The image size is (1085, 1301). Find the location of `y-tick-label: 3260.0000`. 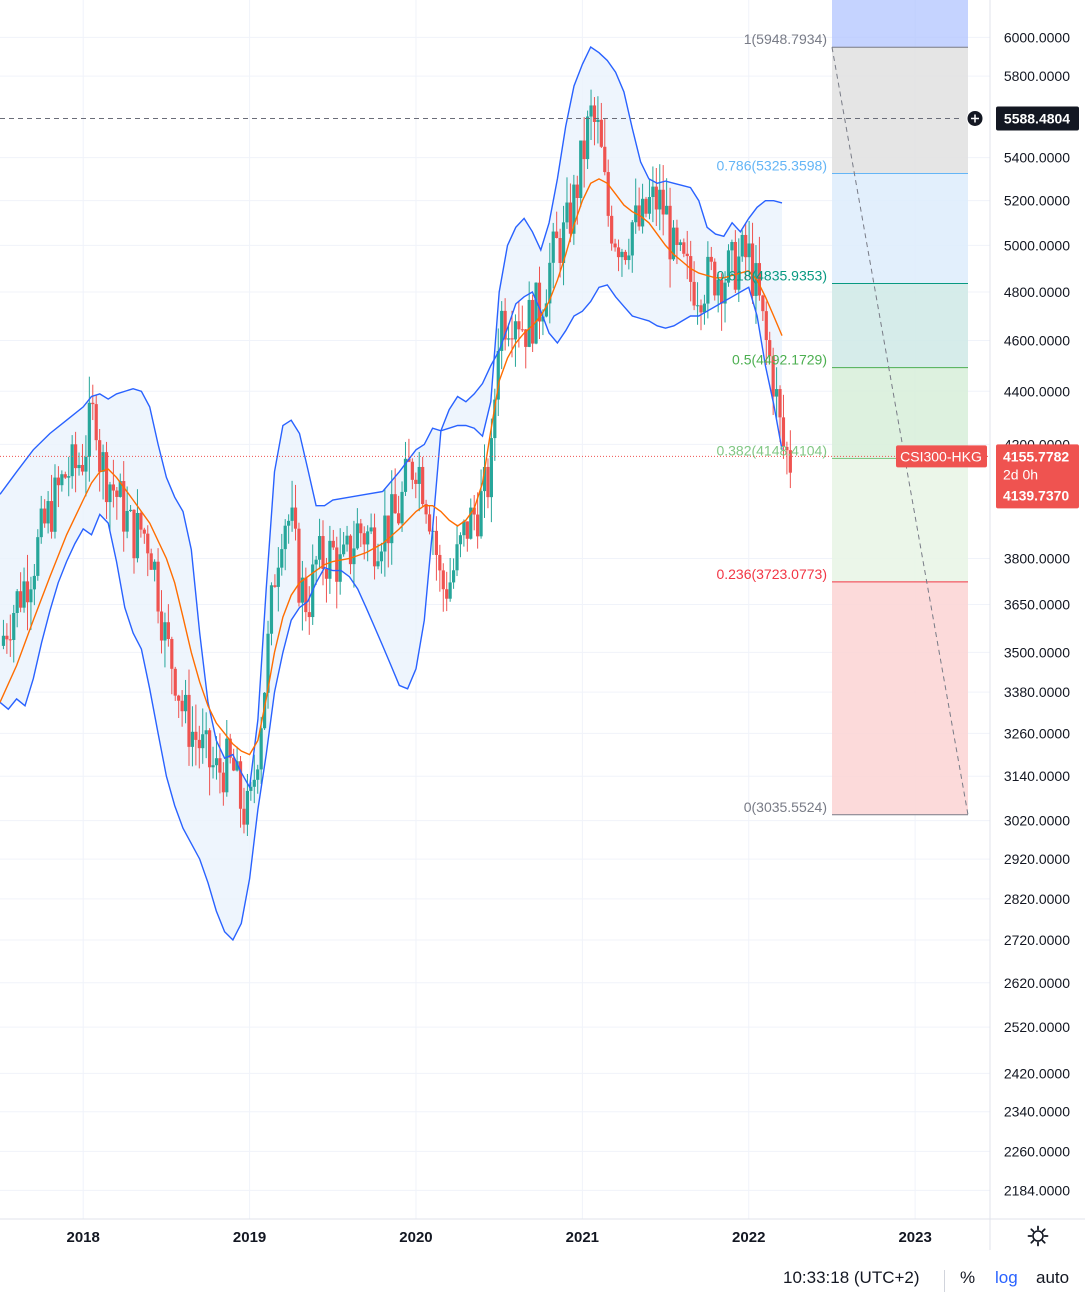

y-tick-label: 3260.0000 is located at coordinates (1037, 733).